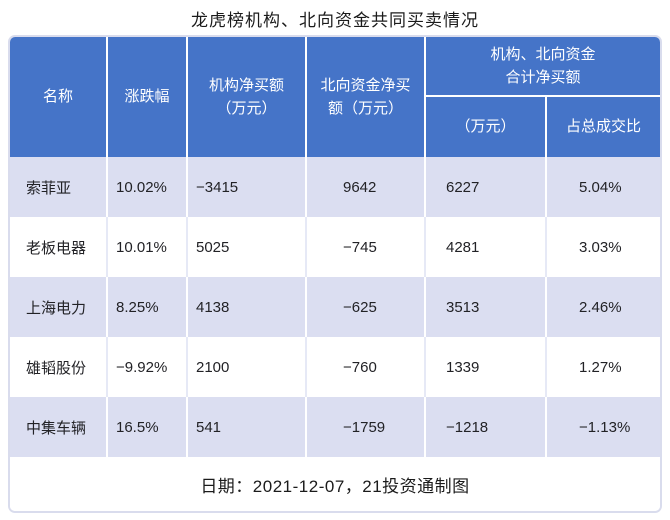  What do you see at coordinates (366, 187) in the screenshot?
I see `north-net-cell: 9642` at bounding box center [366, 187].